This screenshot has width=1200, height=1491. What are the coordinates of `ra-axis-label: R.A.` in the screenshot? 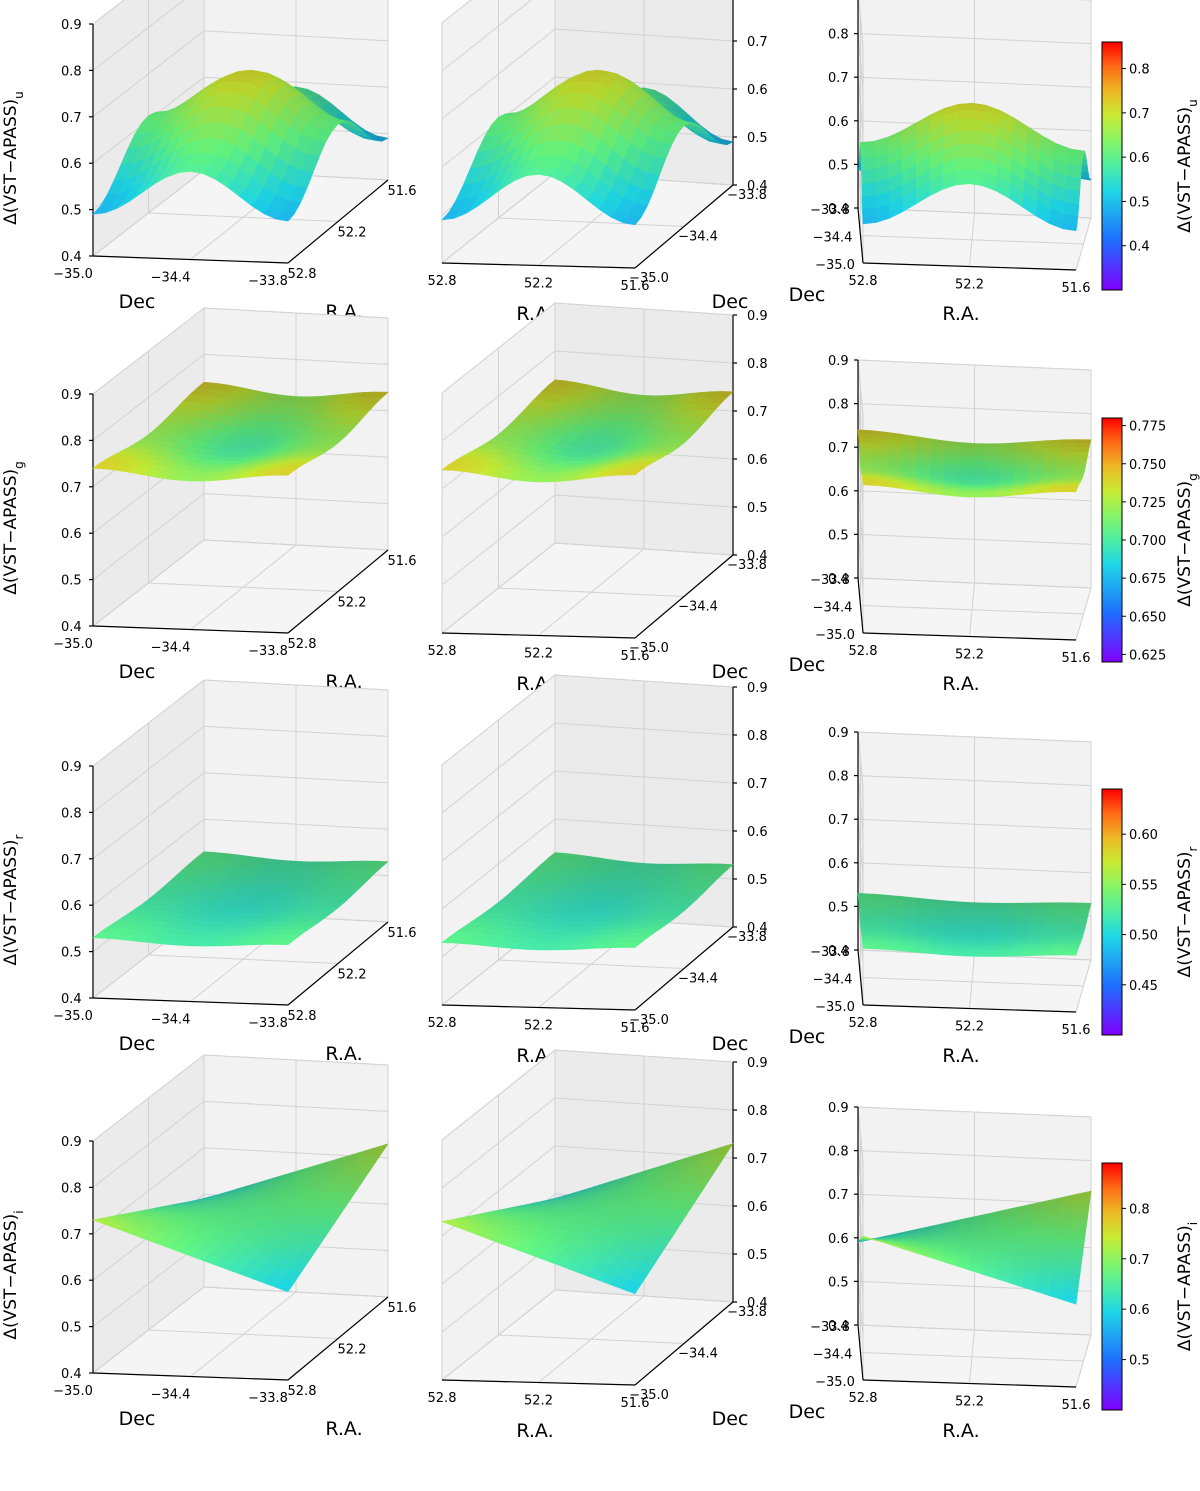 It's located at (960, 684).